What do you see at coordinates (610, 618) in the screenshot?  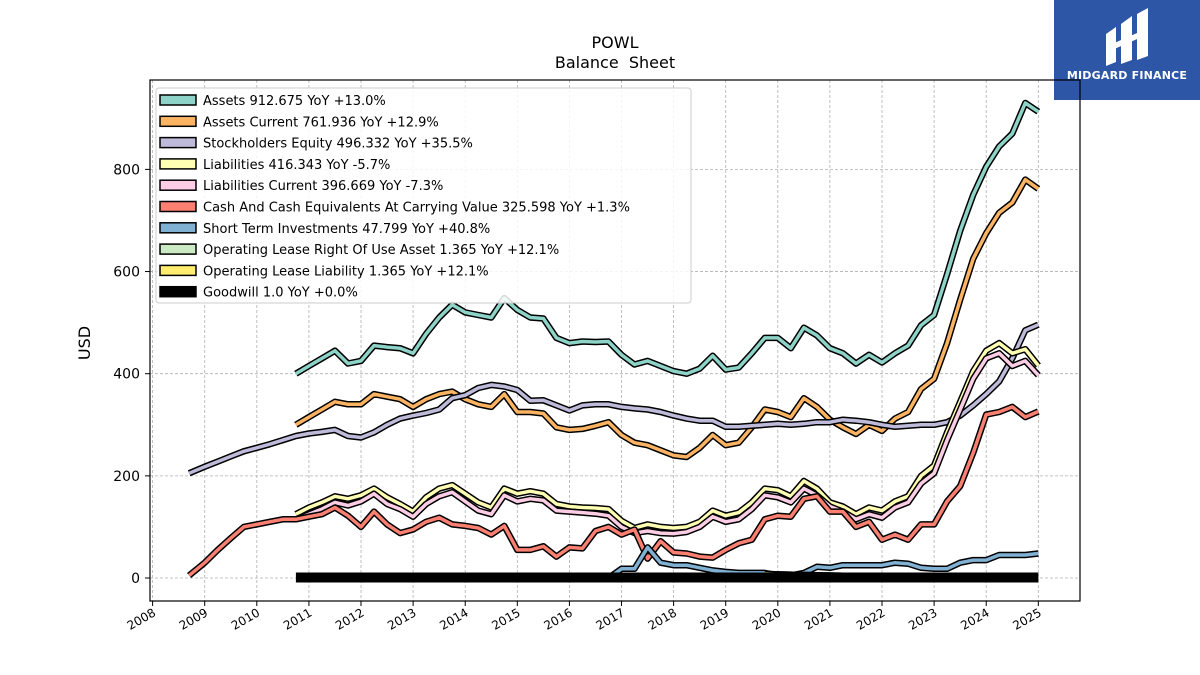 I see `x-tick-label: 2017` at bounding box center [610, 618].